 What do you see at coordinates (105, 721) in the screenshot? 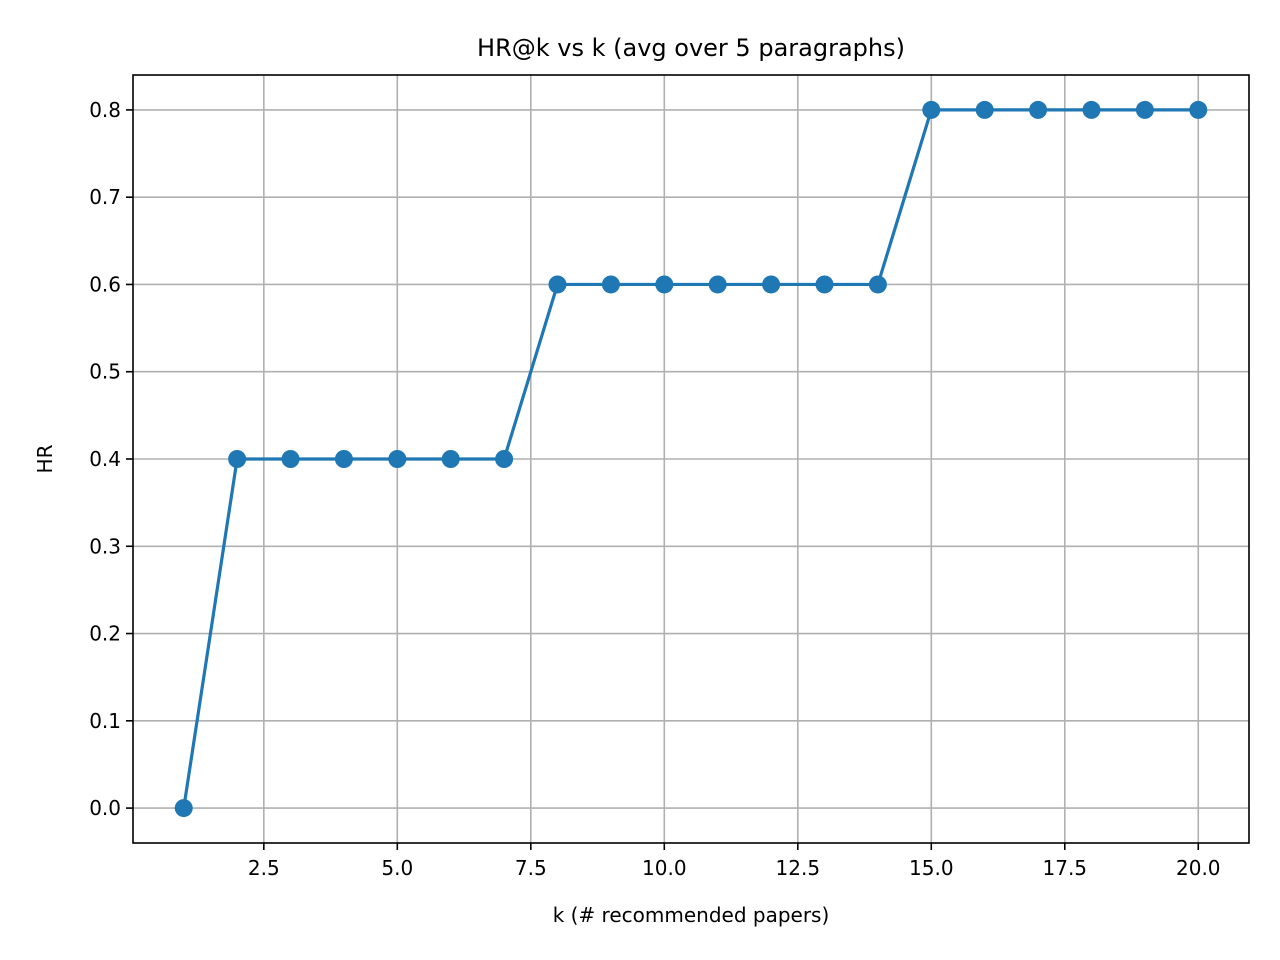
I see `y-tick-label: 0.1` at bounding box center [105, 721].